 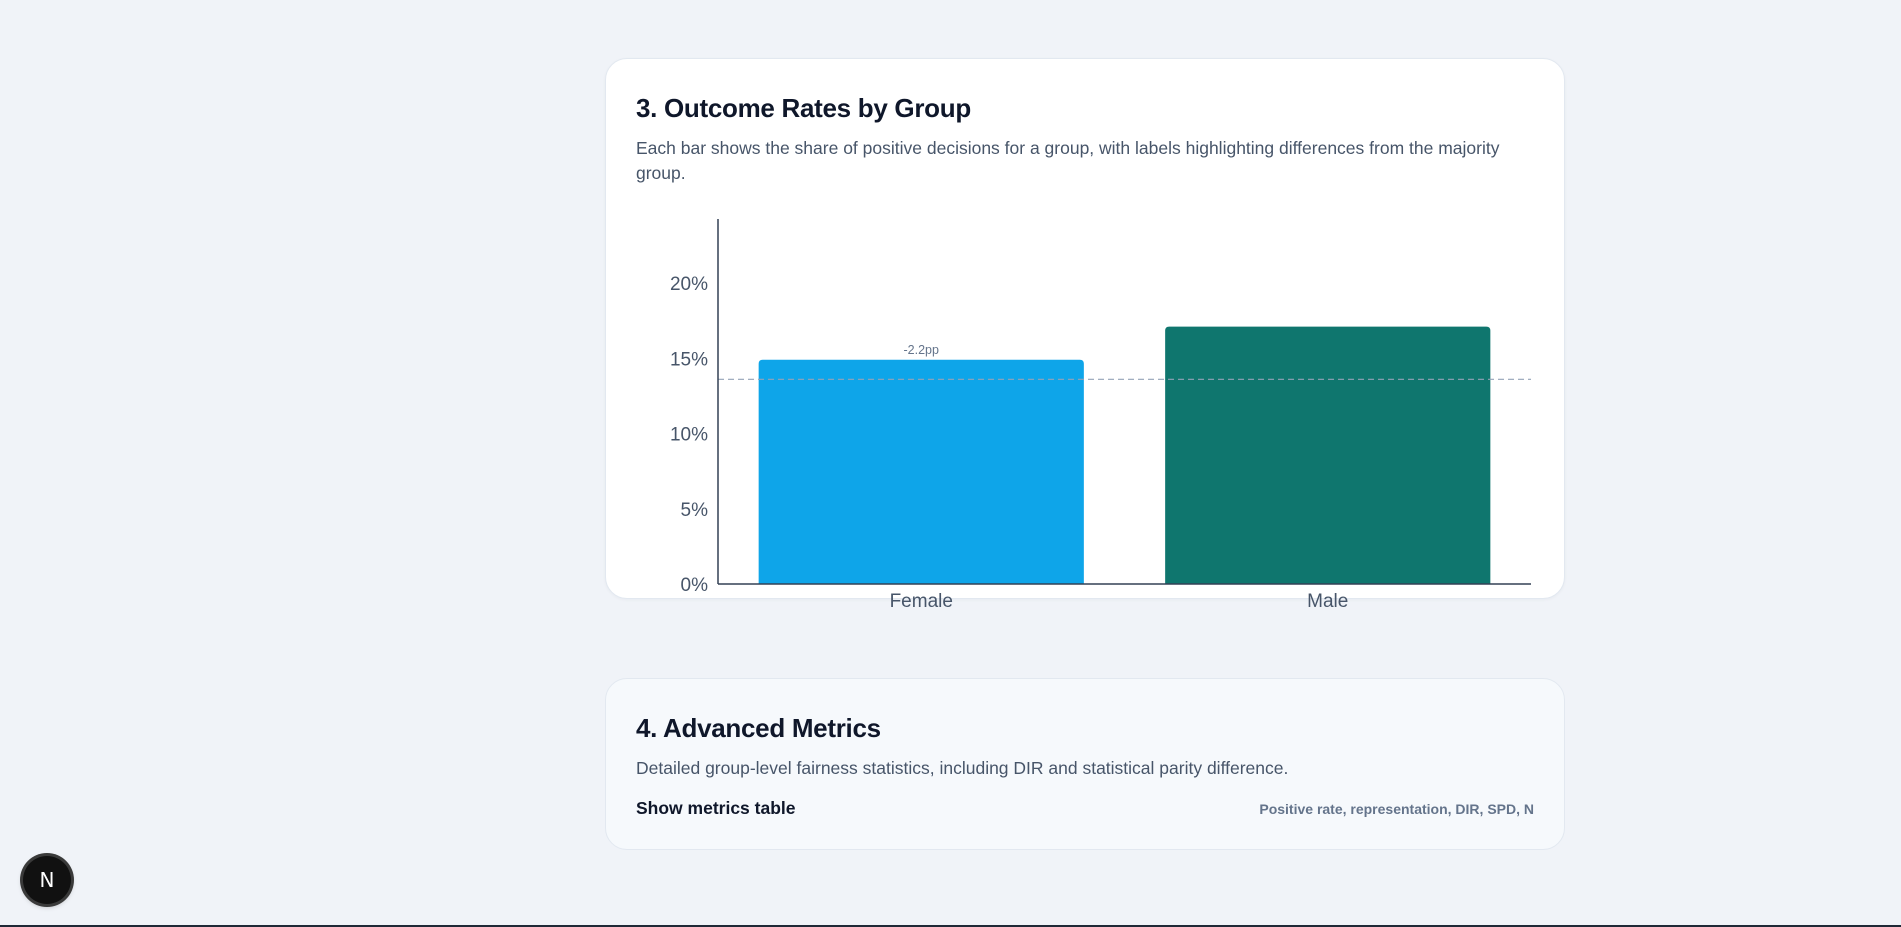 I want to click on show-metrics-table-toggle: Show metrics table, so click(x=716, y=808).